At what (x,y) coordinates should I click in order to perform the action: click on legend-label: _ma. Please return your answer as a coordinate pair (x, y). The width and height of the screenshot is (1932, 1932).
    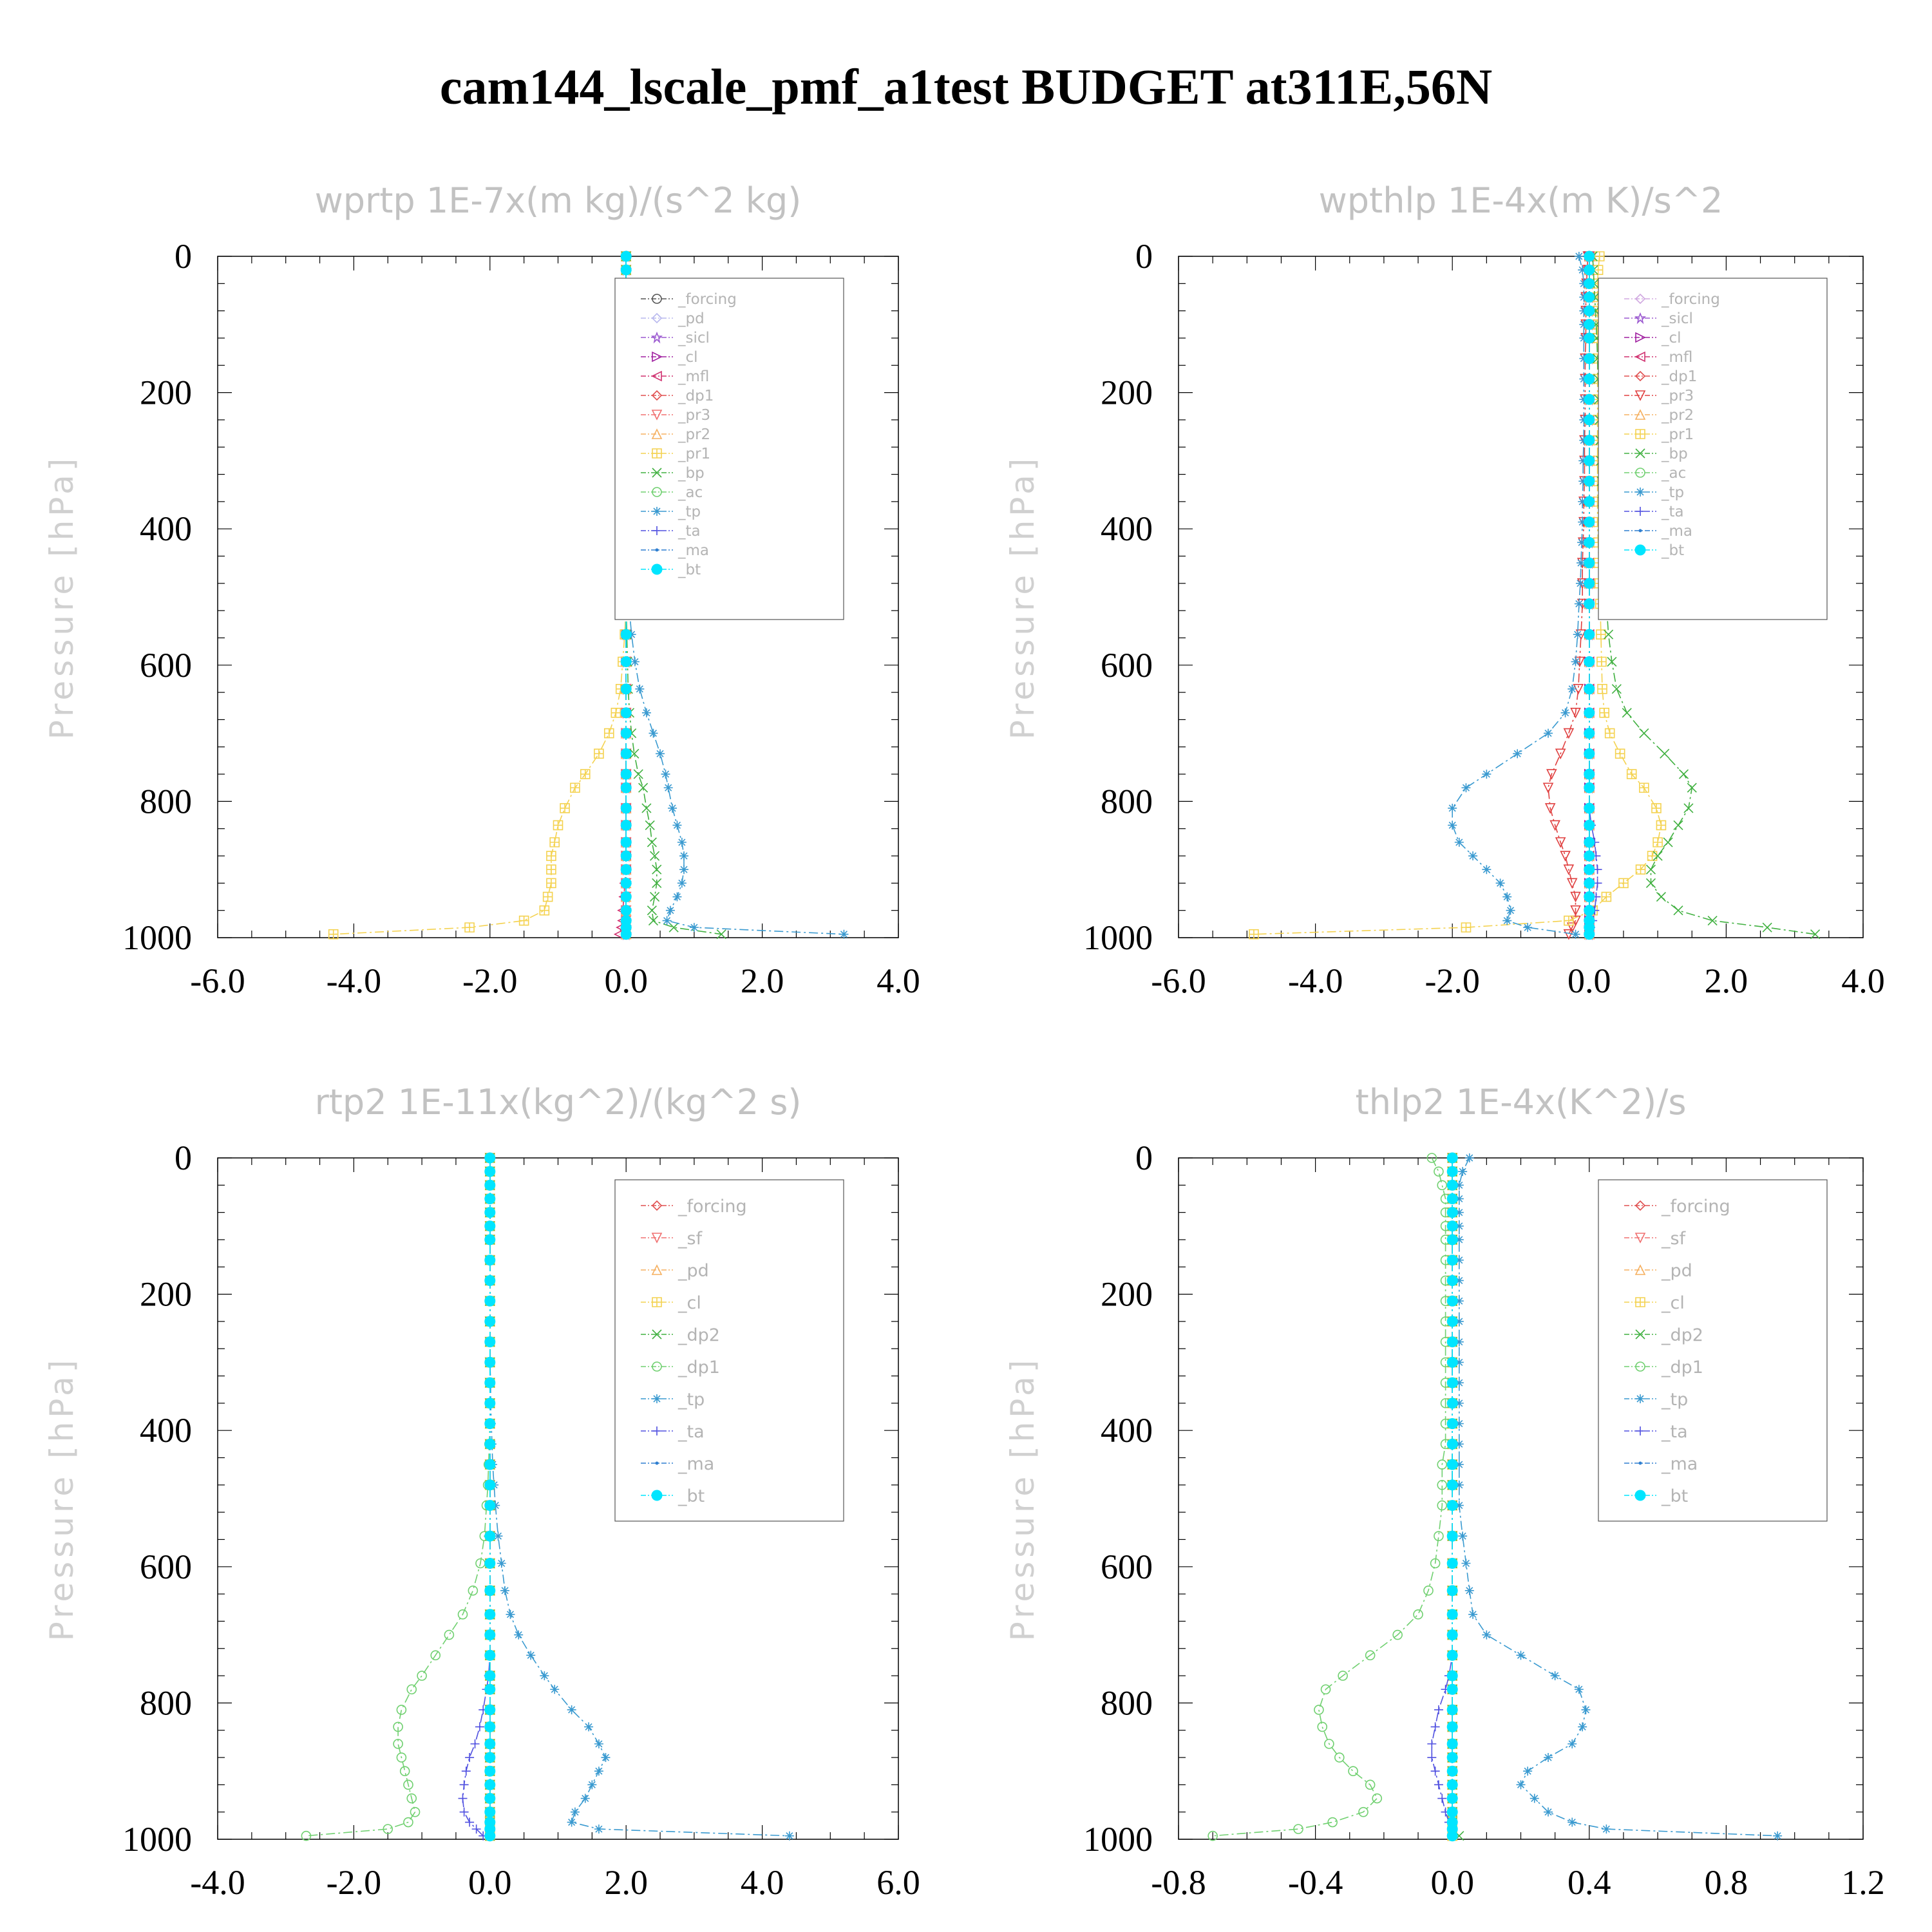
    Looking at the image, I should click on (693, 550).